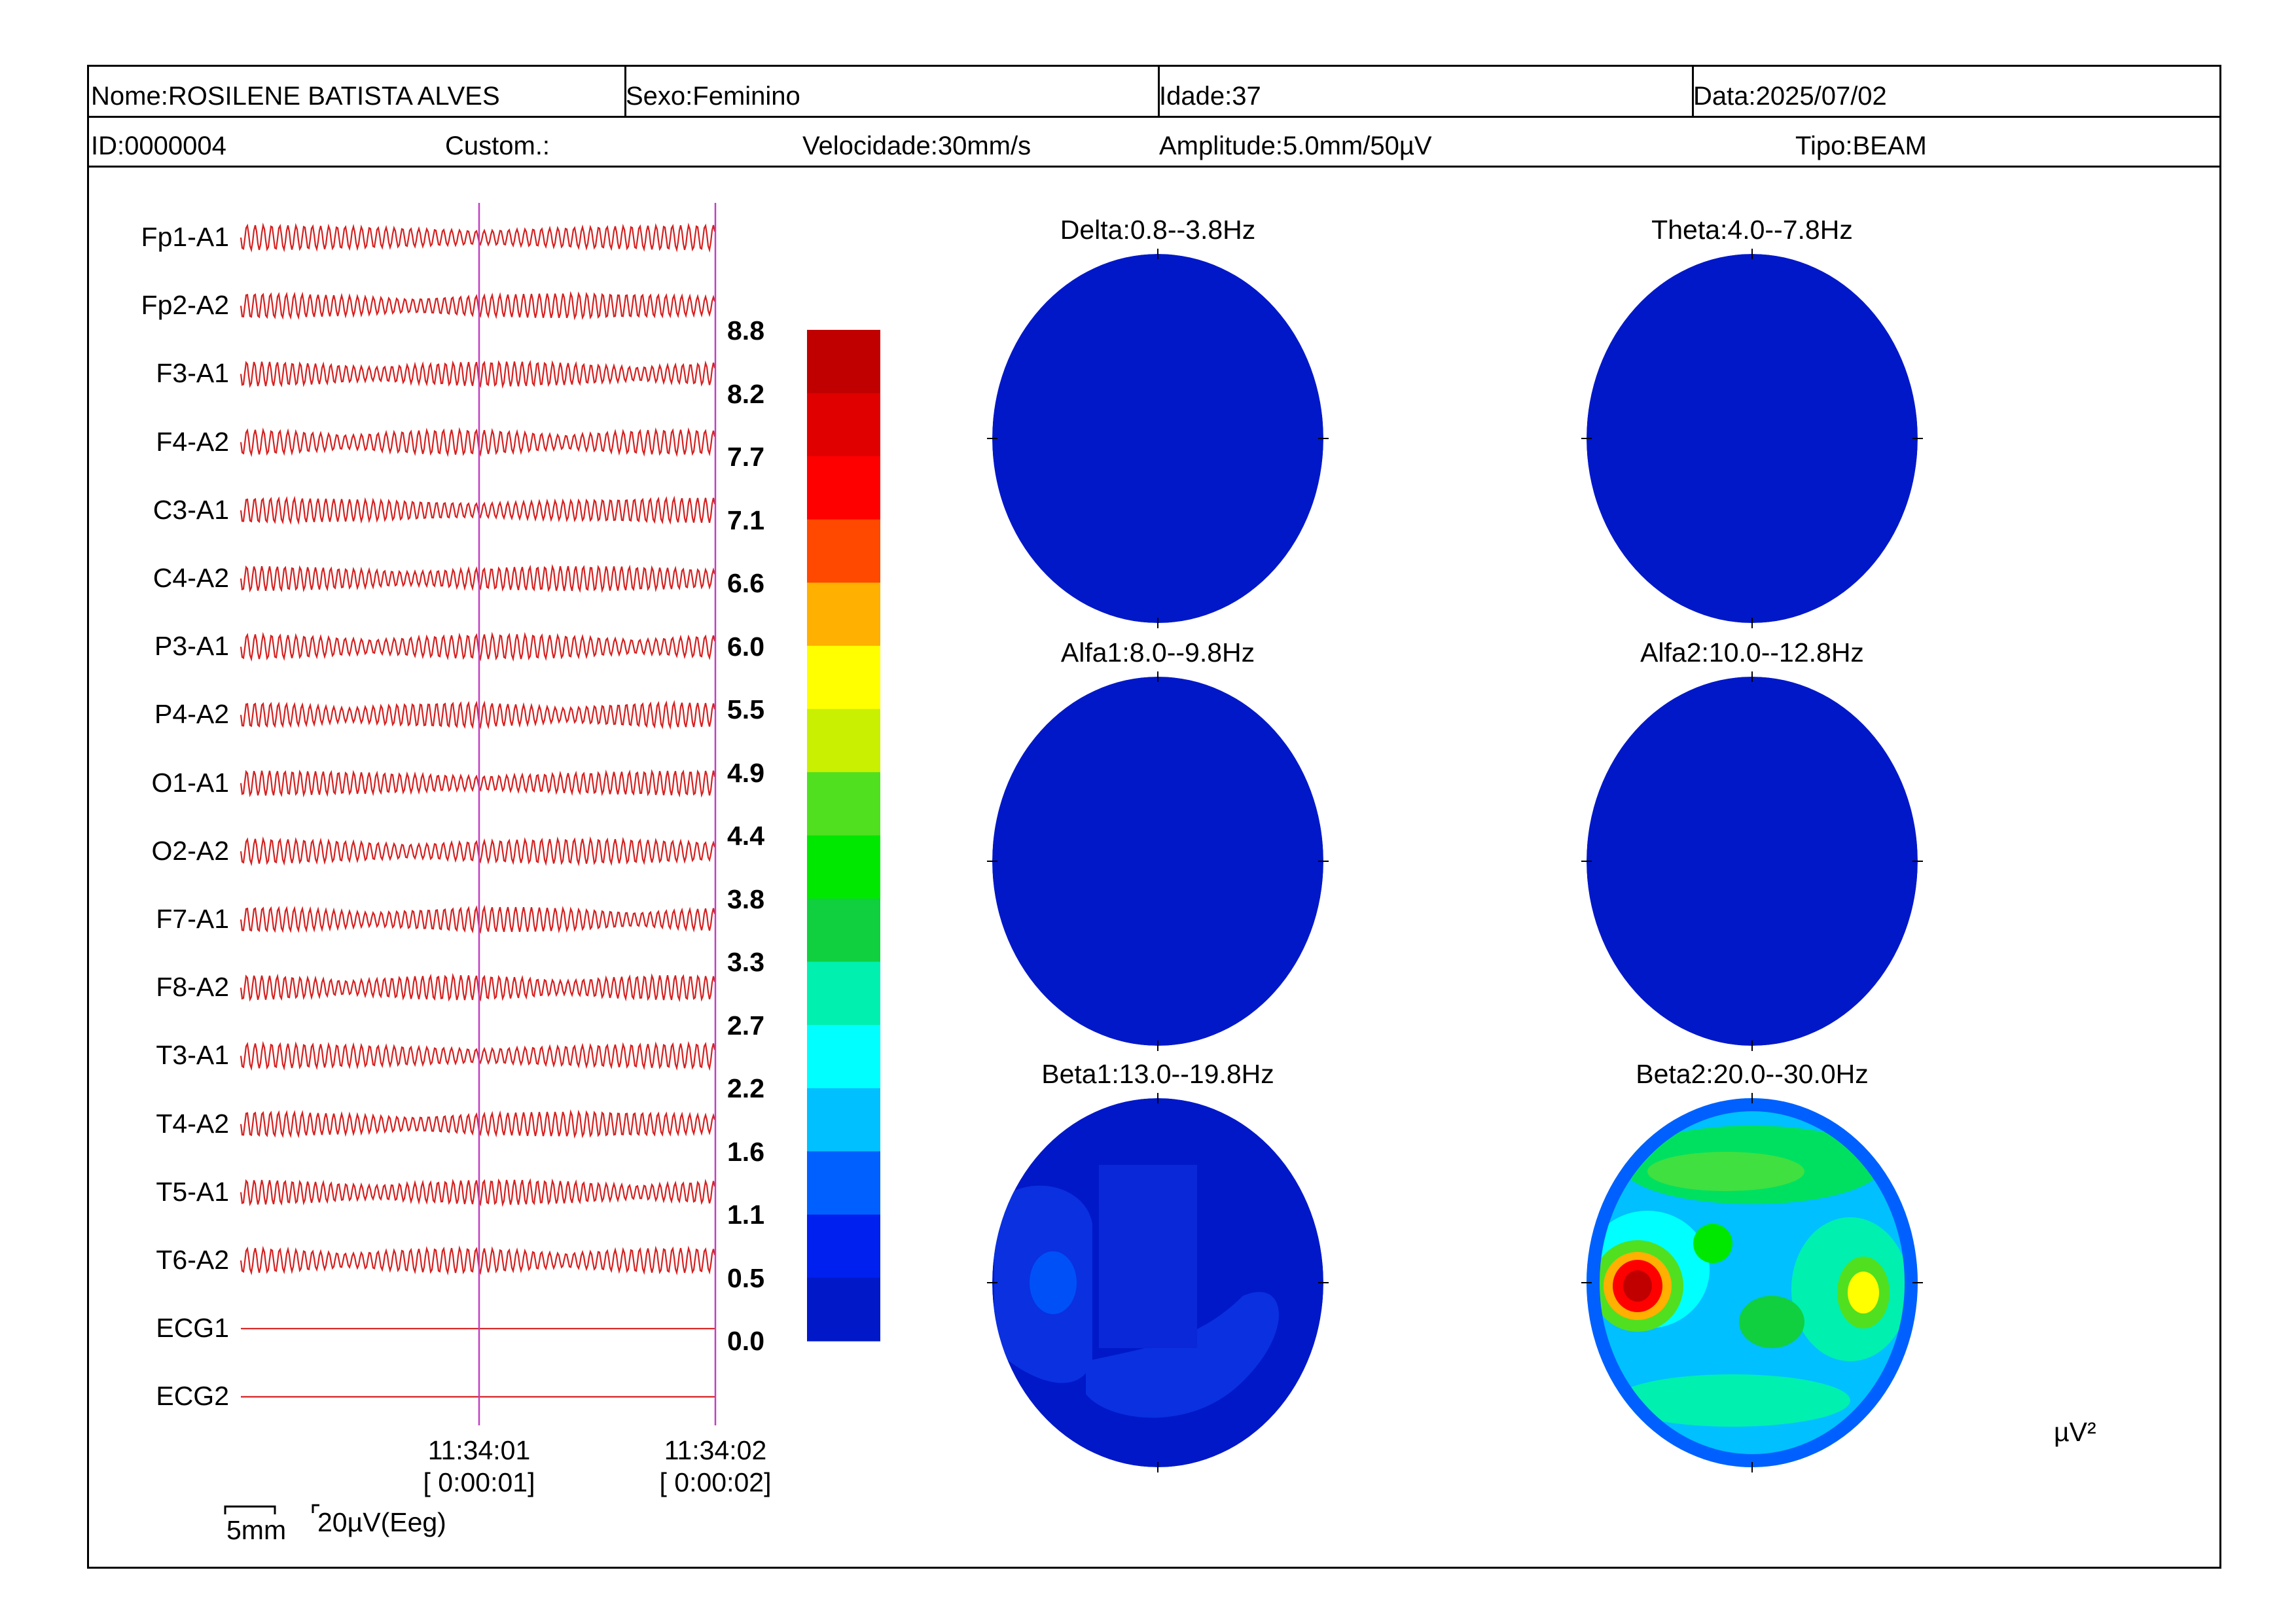  I want to click on patient-sex: Sexo:Feminino, so click(713, 97).